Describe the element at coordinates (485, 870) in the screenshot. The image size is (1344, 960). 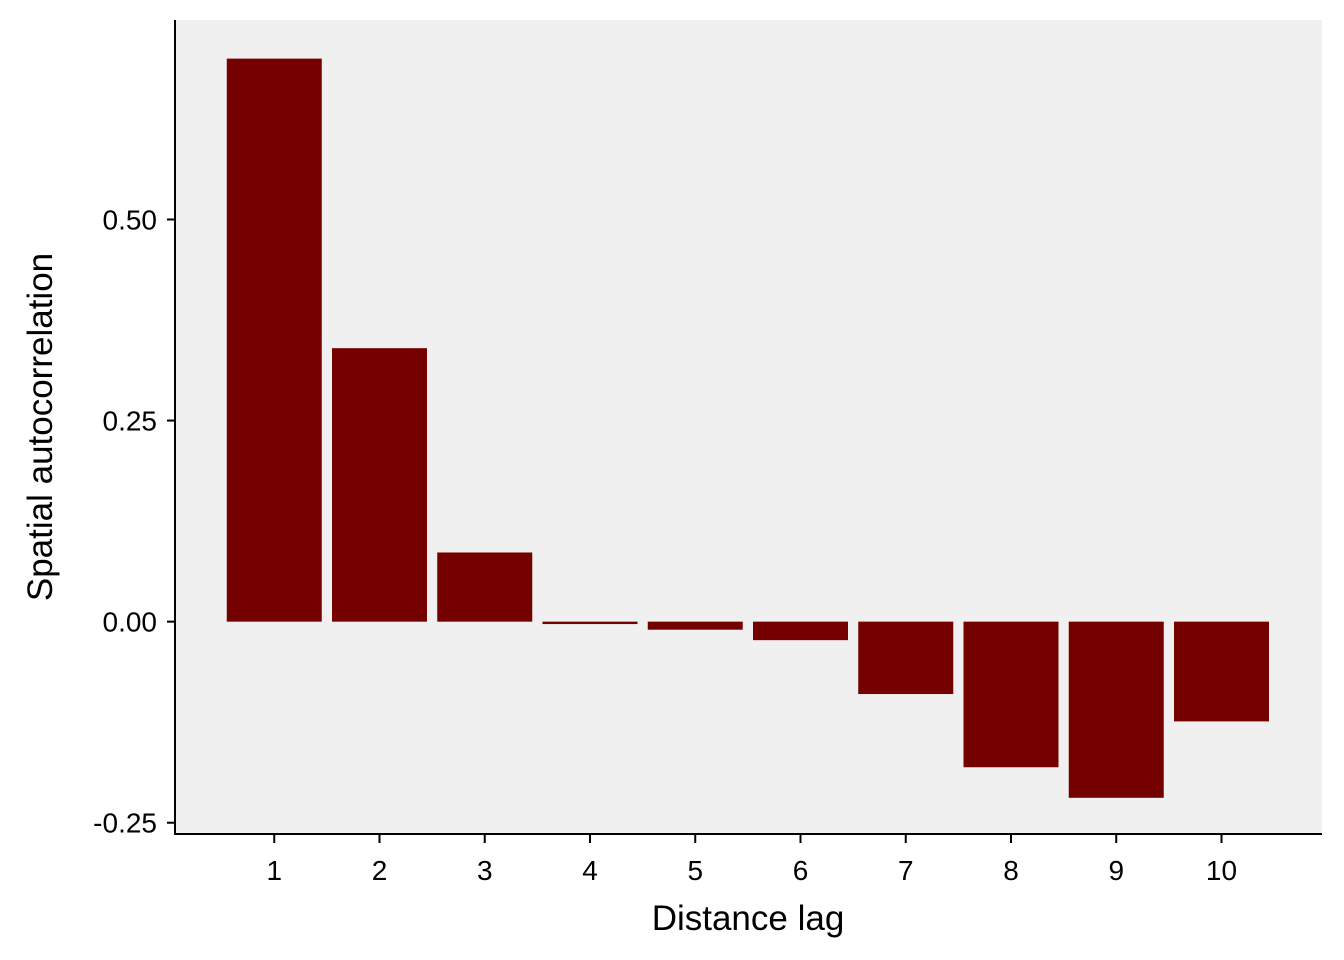
I see `x-tick-label: 3` at that location.